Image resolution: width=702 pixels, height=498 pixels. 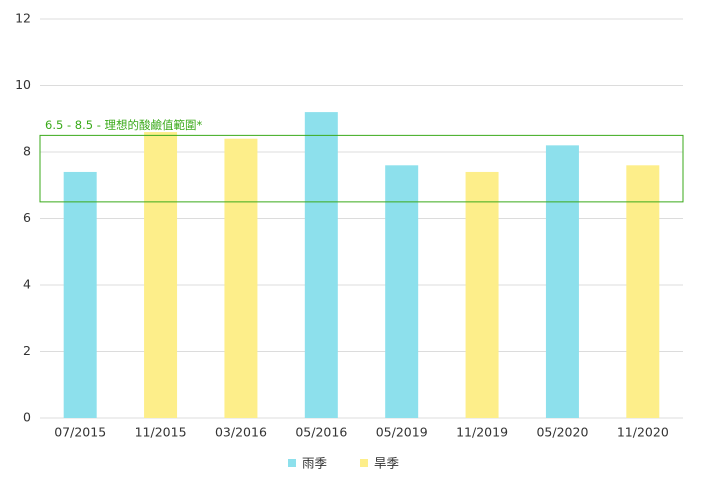 I want to click on legend-label: 雨季, so click(x=315, y=463).